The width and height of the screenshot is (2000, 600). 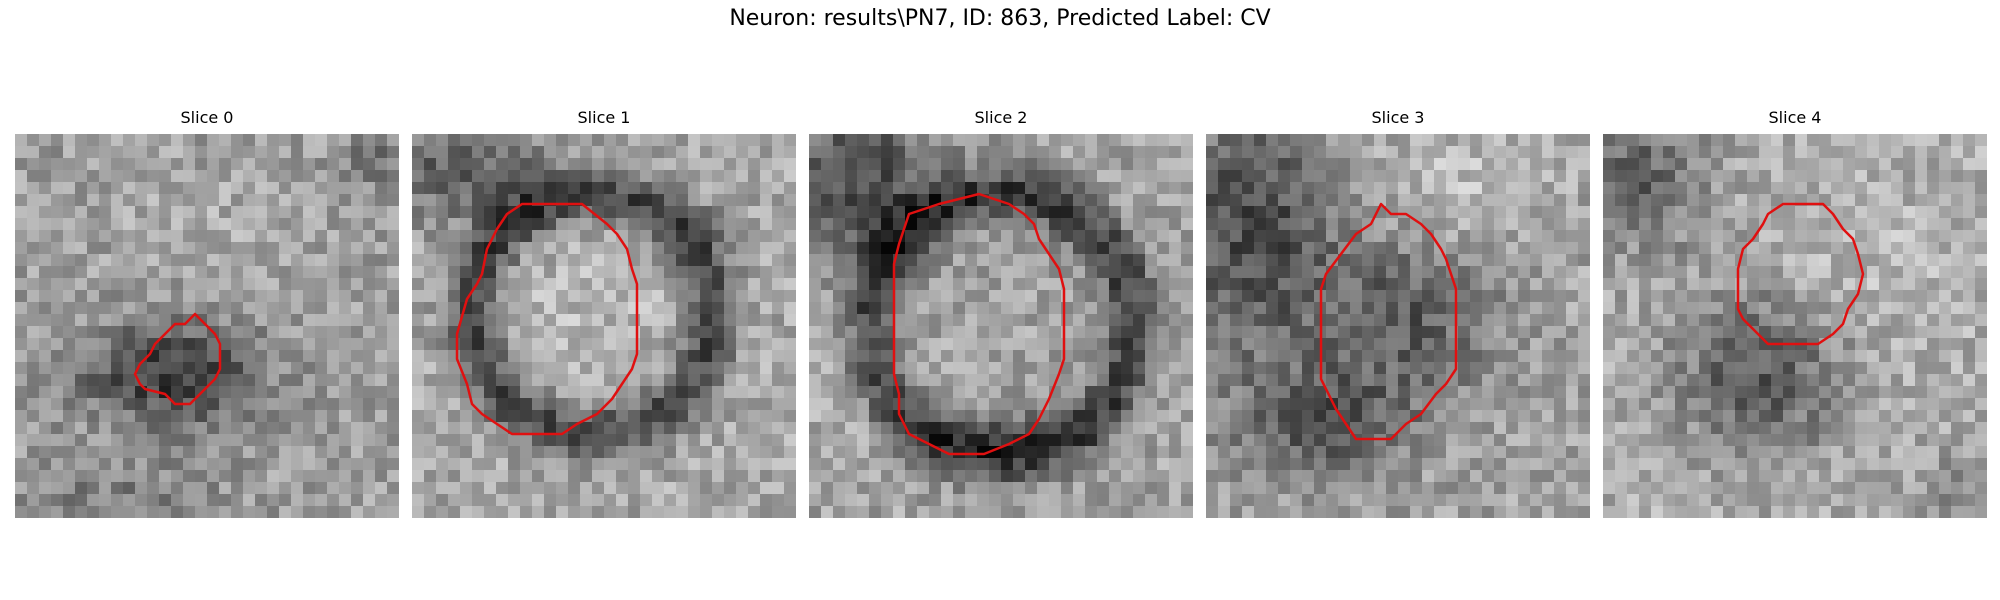 What do you see at coordinates (1795, 117) in the screenshot?
I see `slice-title-4: Slice 4` at bounding box center [1795, 117].